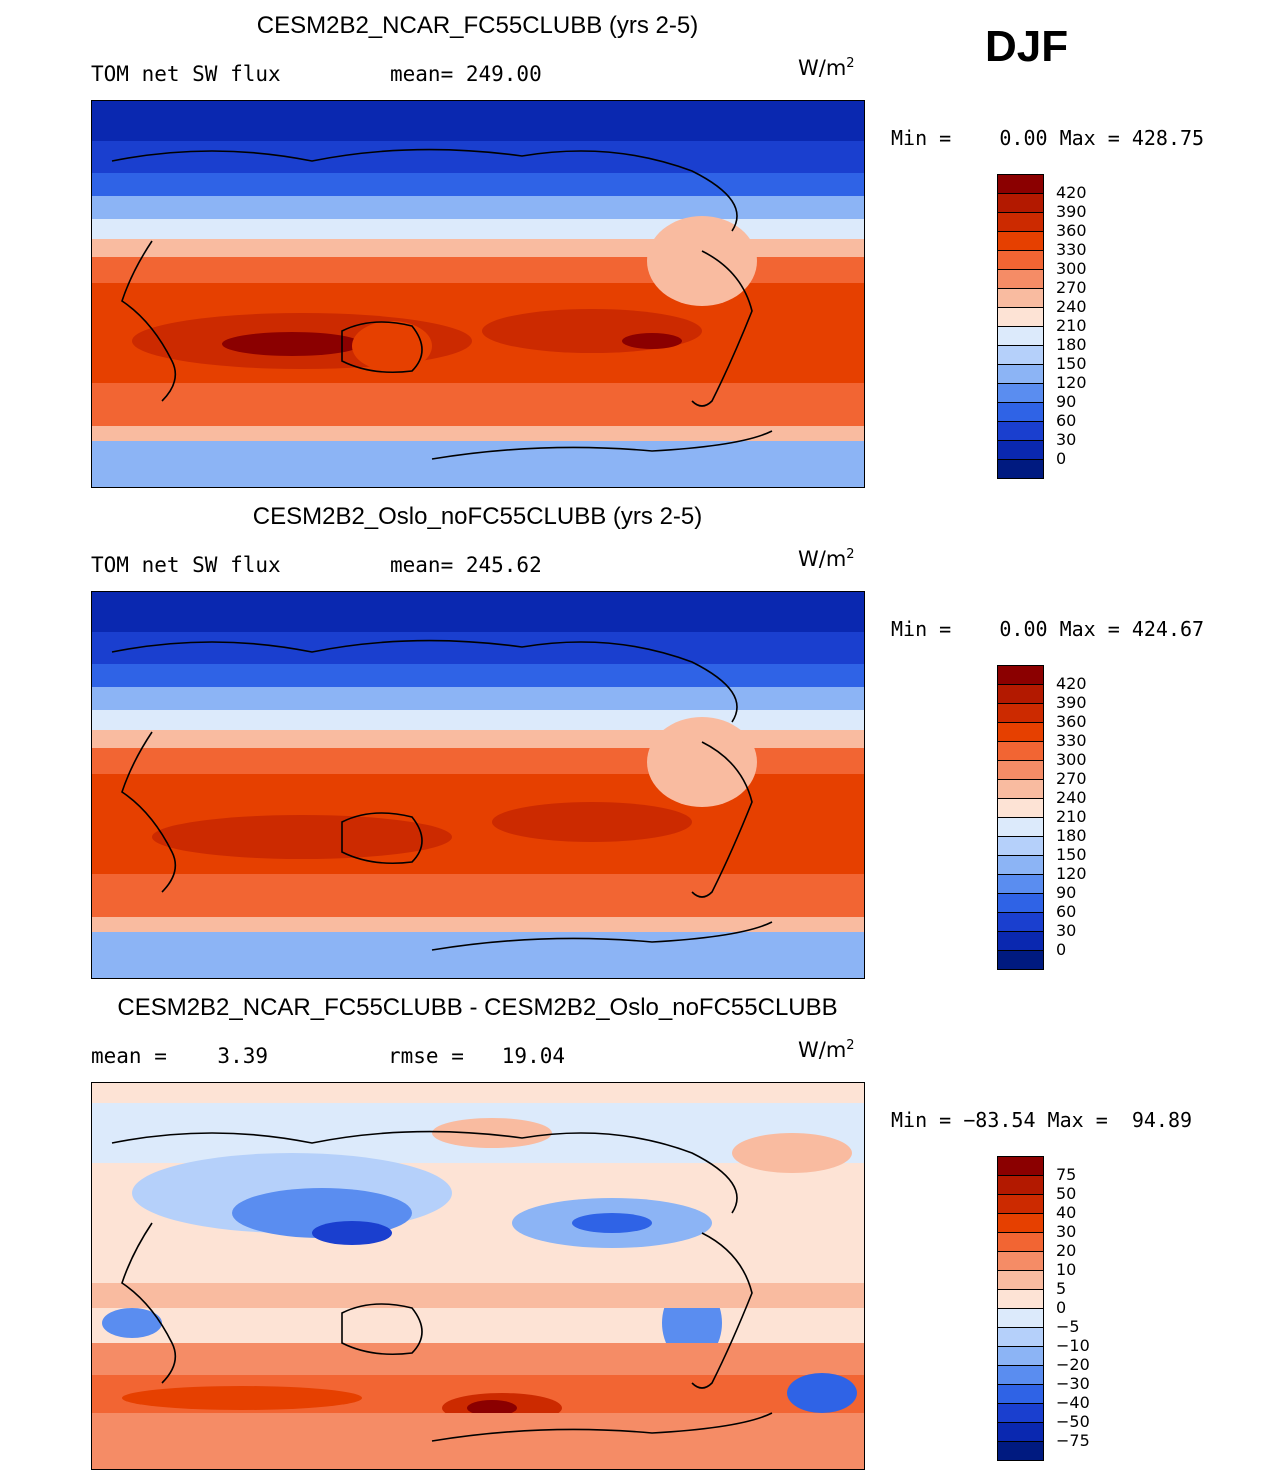 This screenshot has height=1475, width=1285. Describe the element at coordinates (1042, 1120) in the screenshot. I see `min-max-label: Min = −83.54 Max = 94.89` at that location.